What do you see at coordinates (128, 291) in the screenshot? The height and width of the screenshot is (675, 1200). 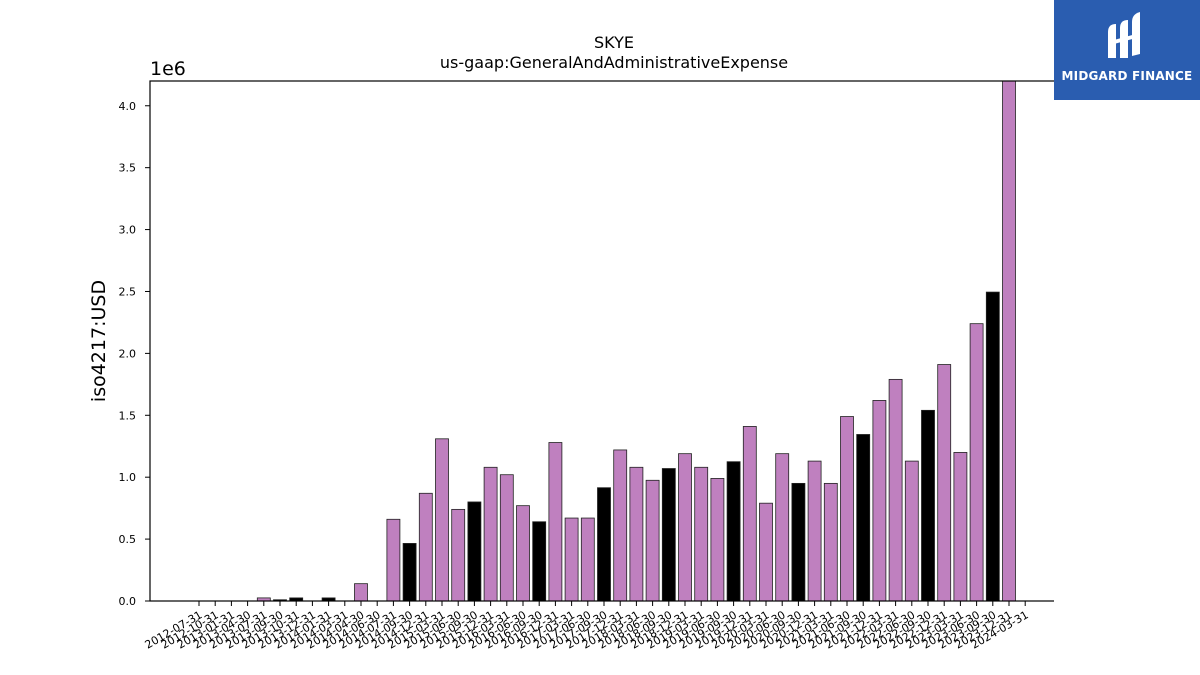 I see `y-tick-label: 2.5` at bounding box center [128, 291].